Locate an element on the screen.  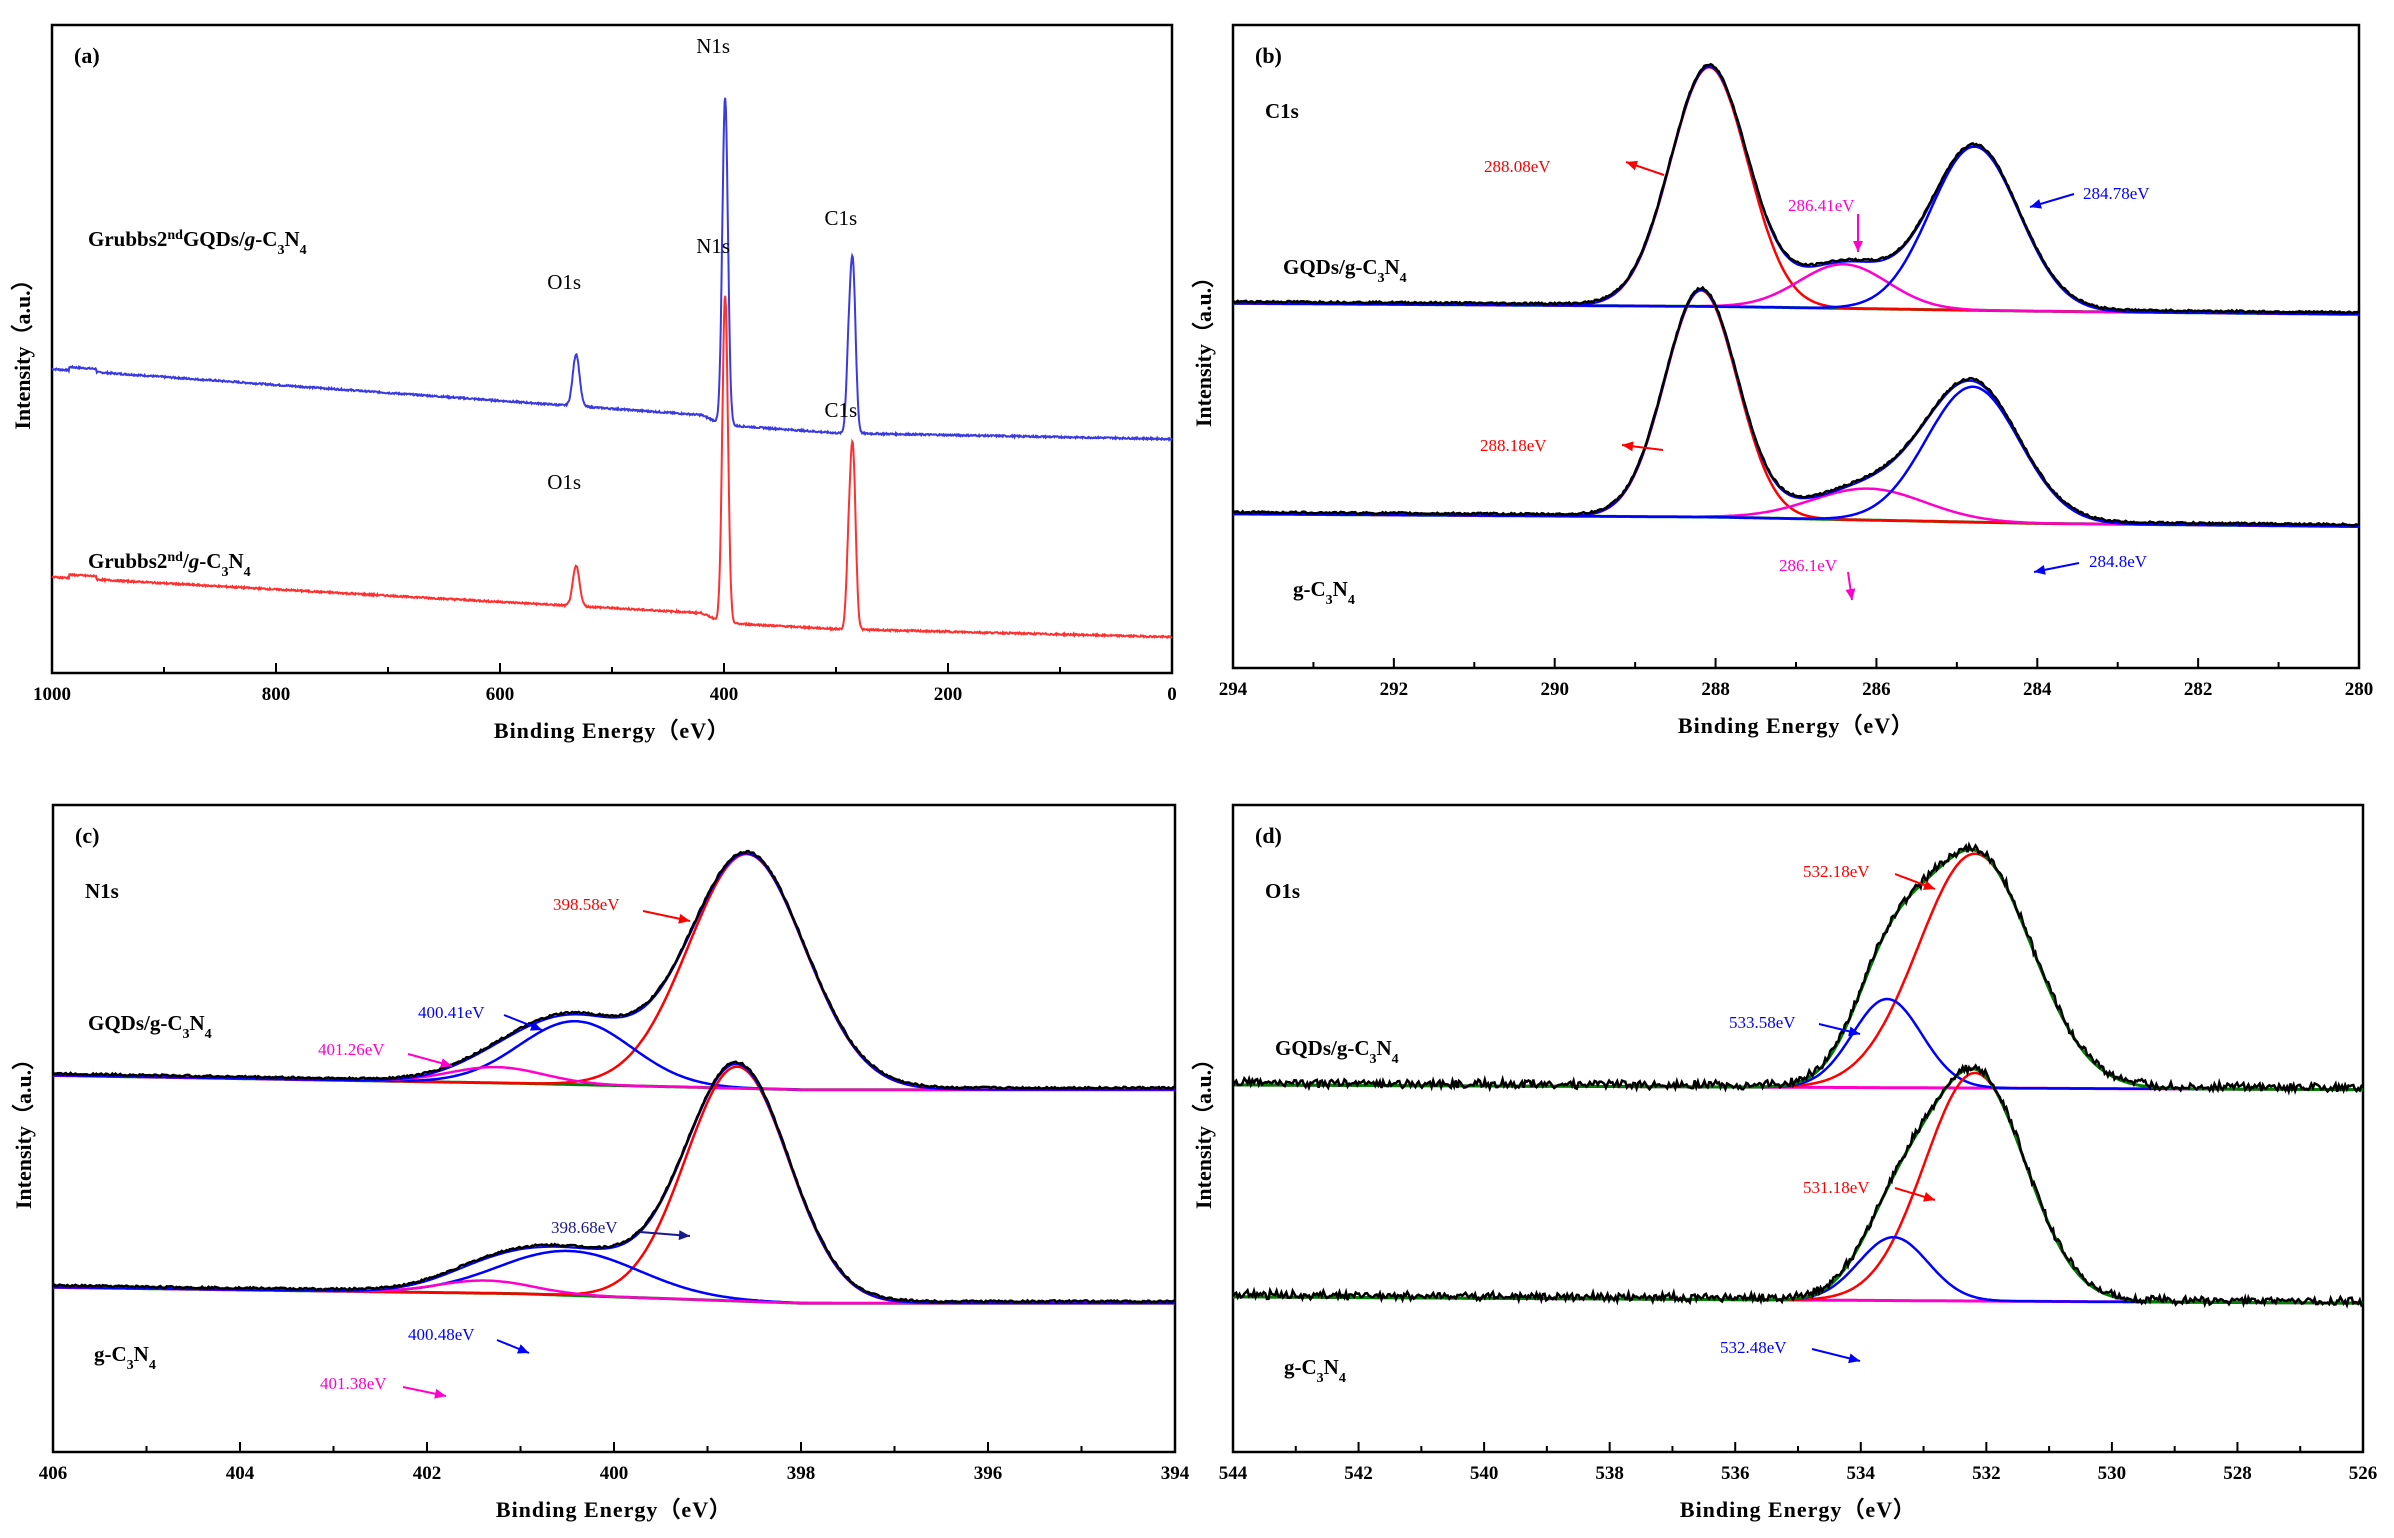
peak-energy-label: 533.58eV is located at coordinates (1762, 1022).